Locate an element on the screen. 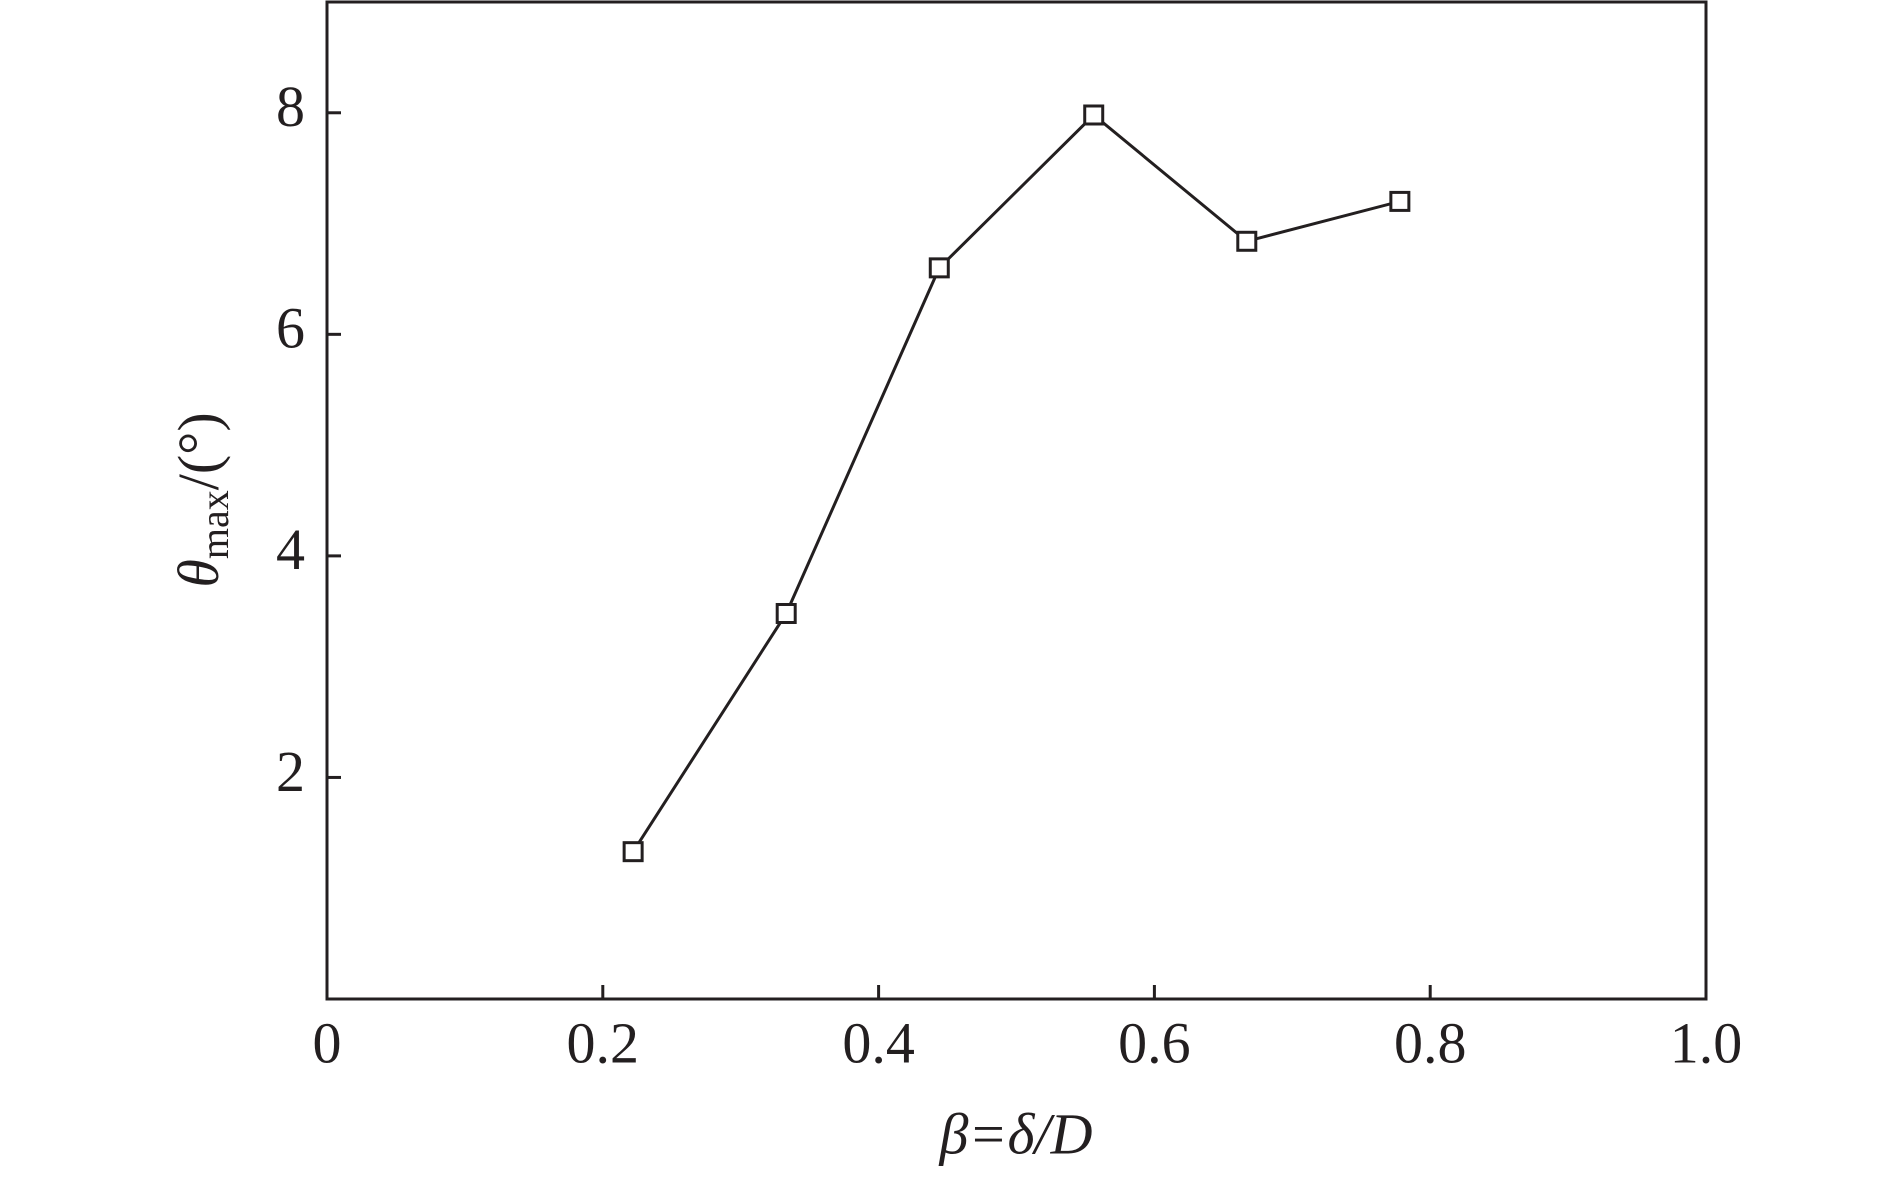 The image size is (1890, 1177). y-label-unit: /(°) is located at coordinates (198, 451).